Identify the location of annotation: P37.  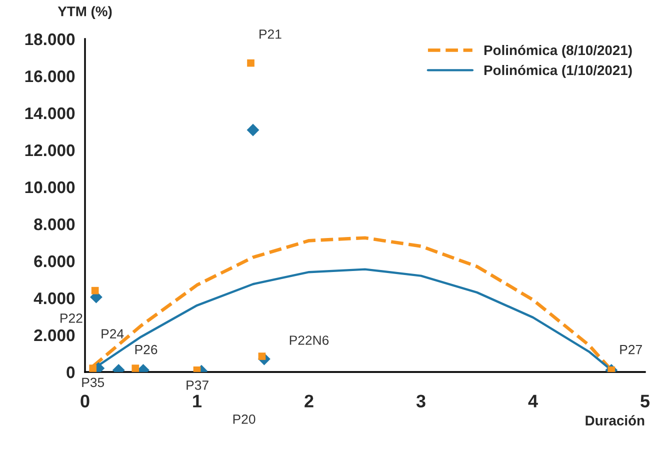
(197, 385).